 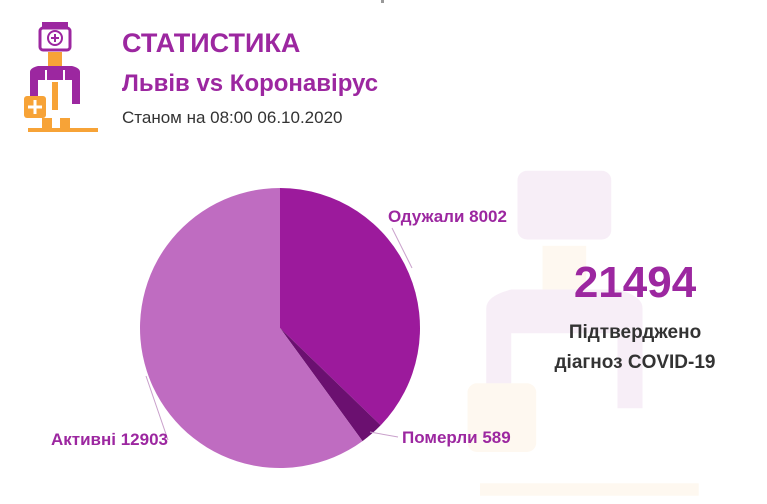 What do you see at coordinates (61, 77) in the screenshot?
I see `doctor-icon` at bounding box center [61, 77].